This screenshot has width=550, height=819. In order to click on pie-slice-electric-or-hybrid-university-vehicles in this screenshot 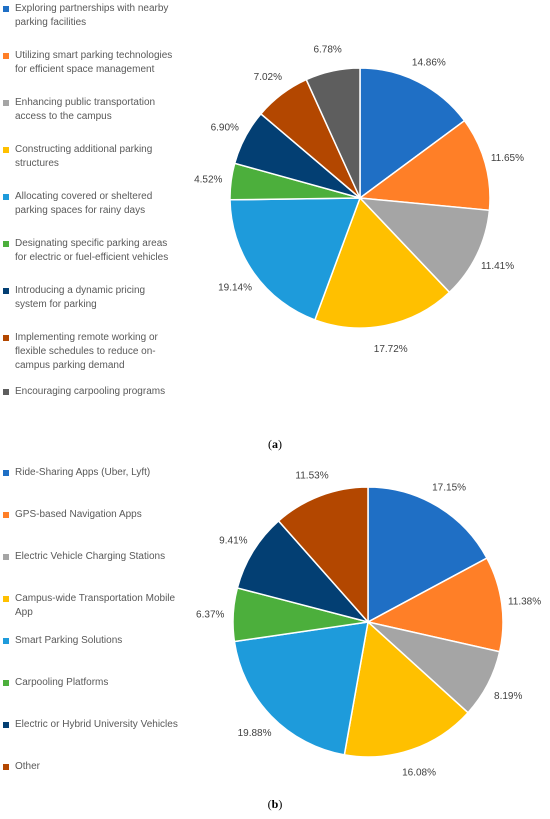, I will do `click(303, 571)`.